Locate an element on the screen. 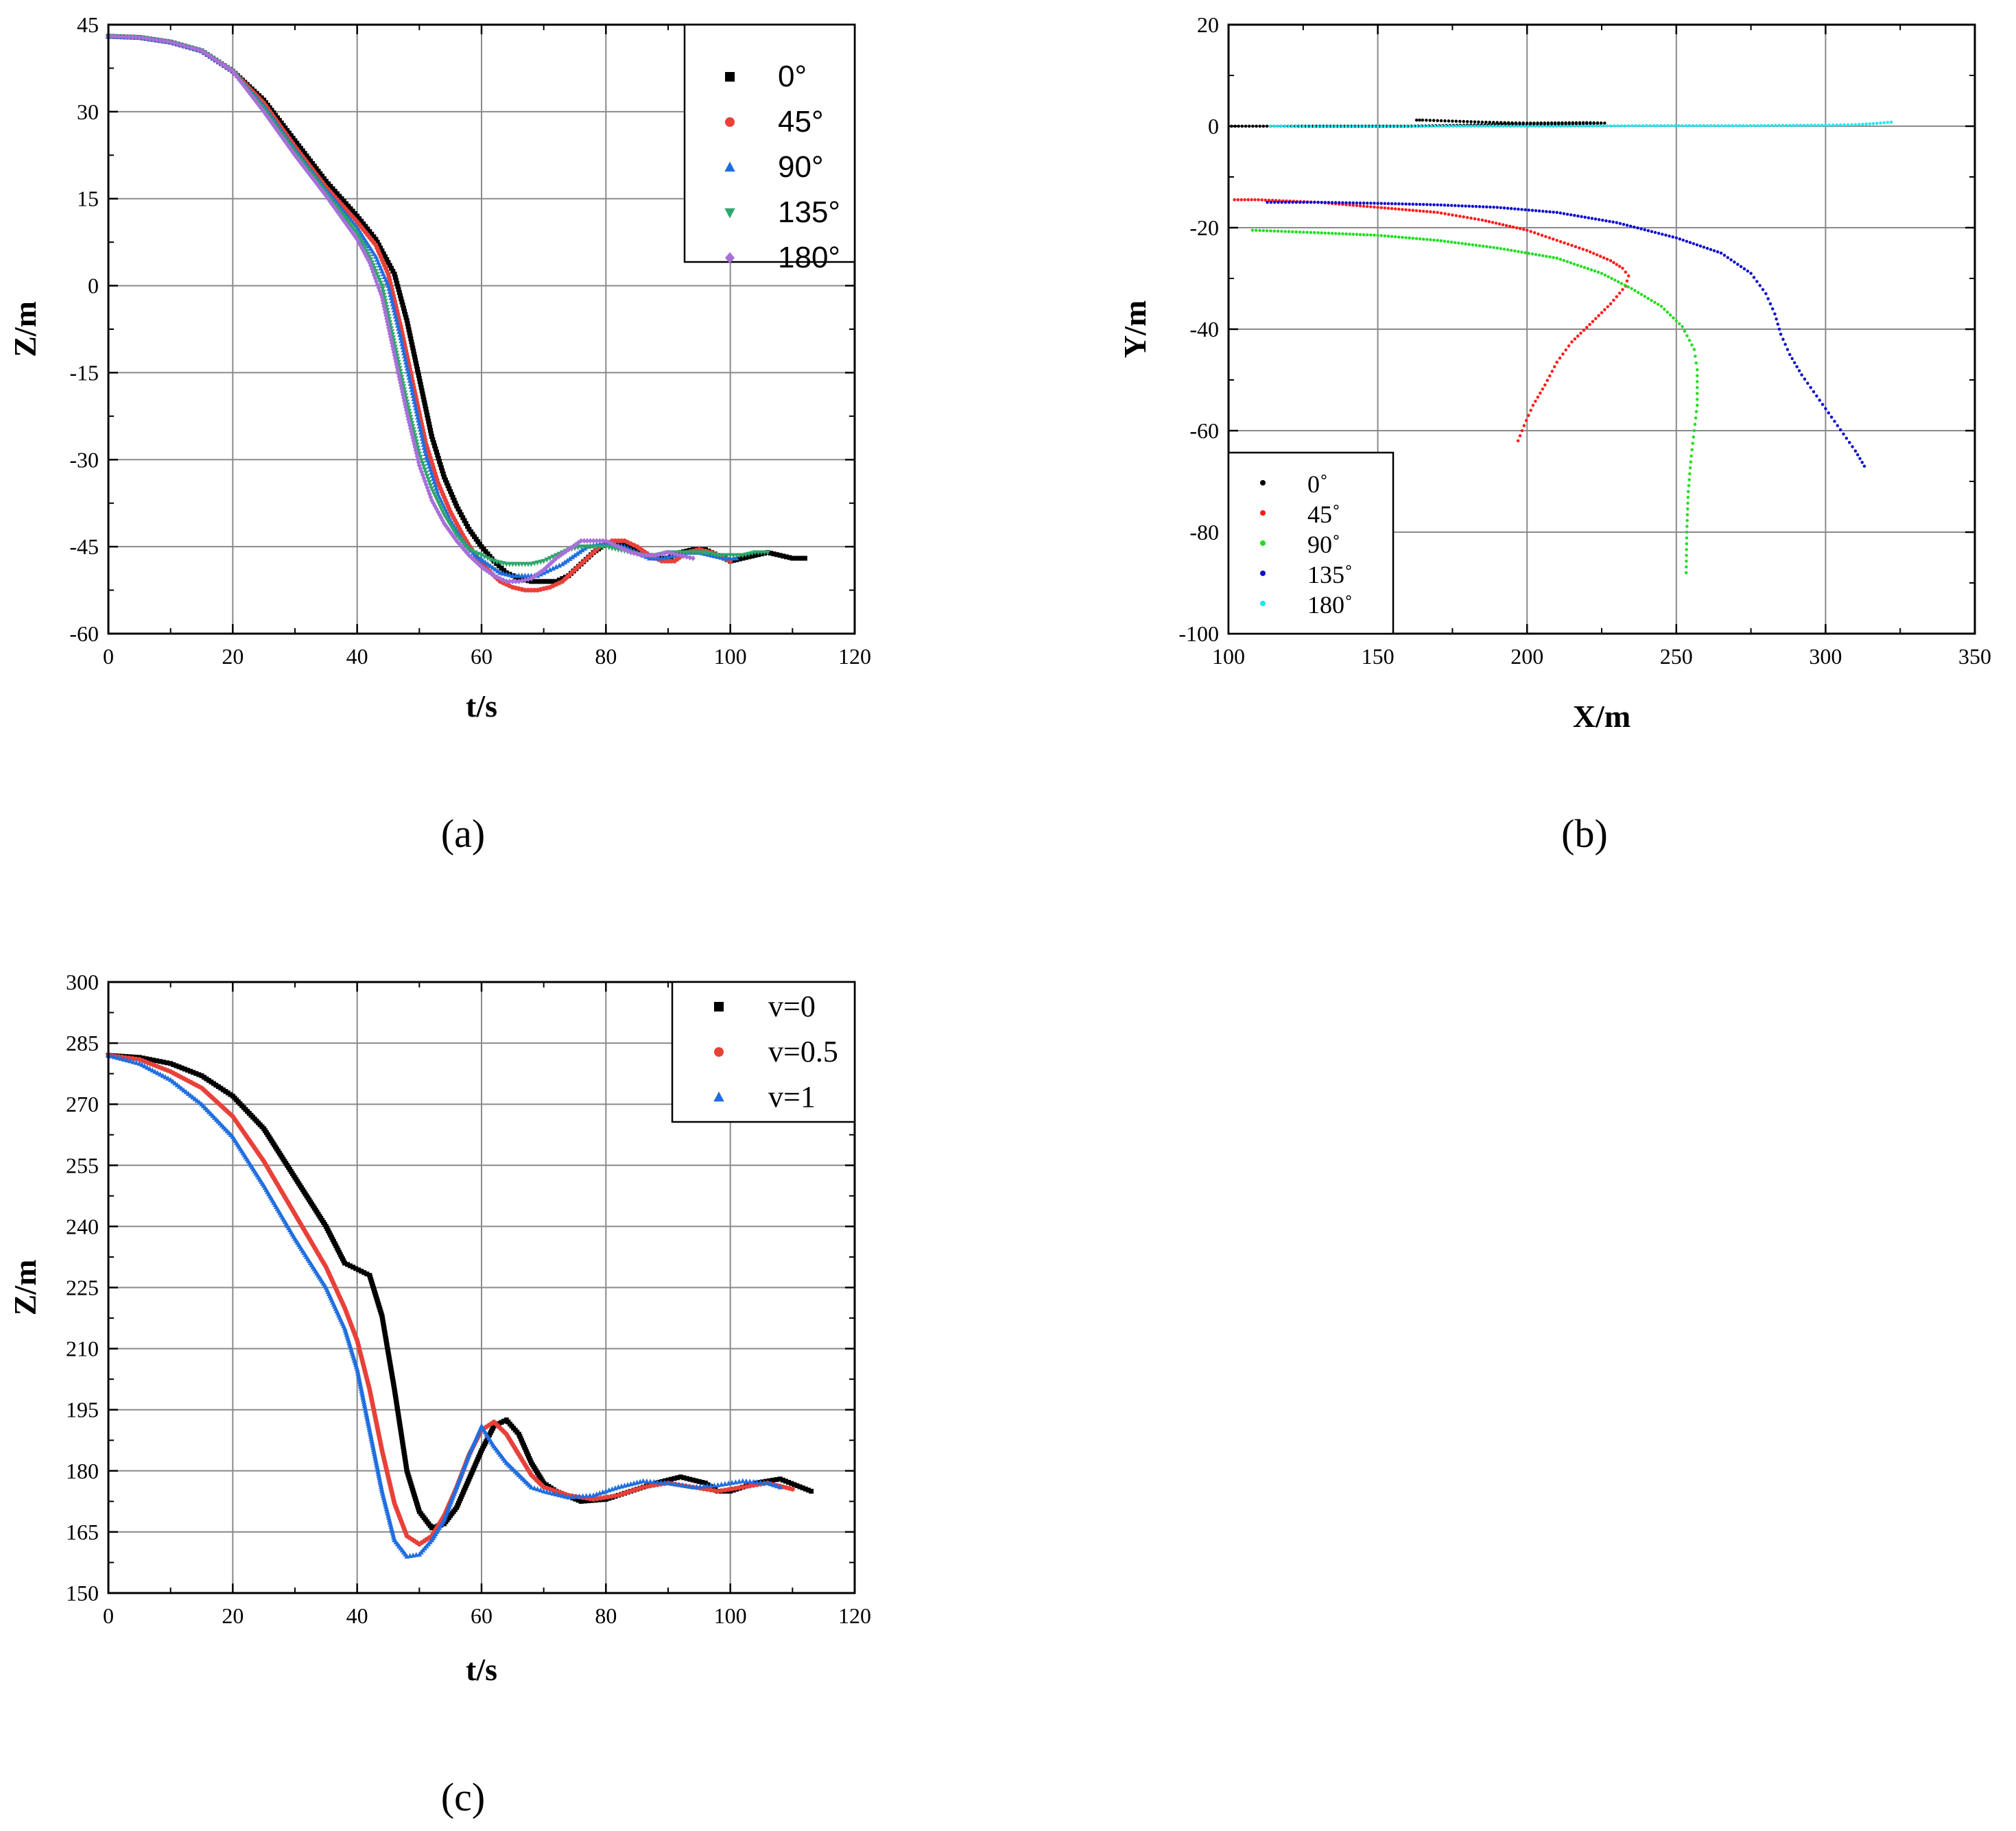  x-tick-label: 20 is located at coordinates (233, 1615).